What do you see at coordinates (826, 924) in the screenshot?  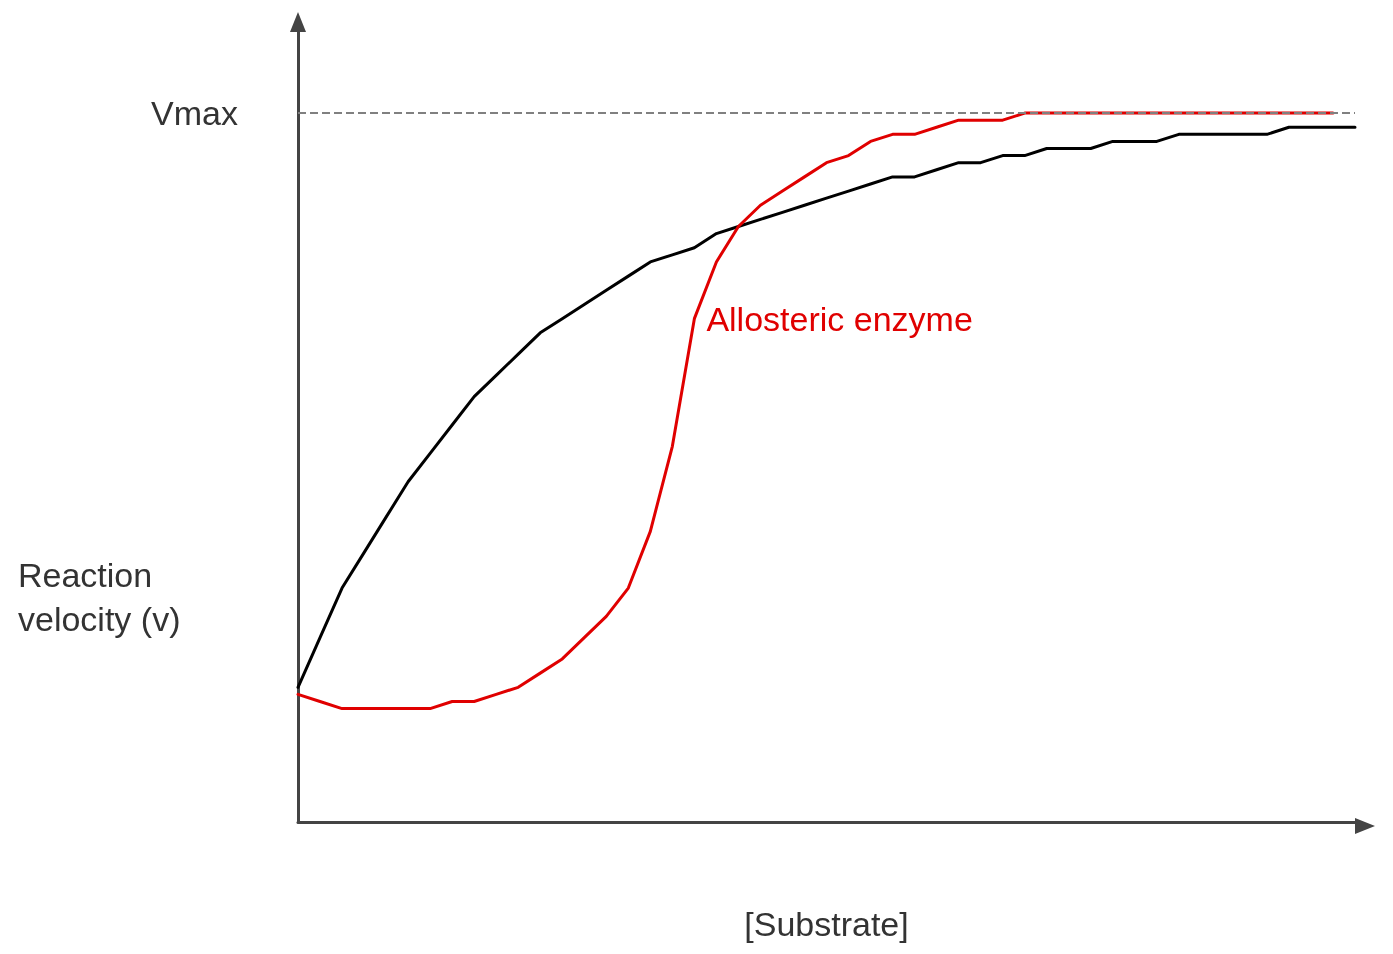 I see `x-axis-title: [Substrate]` at bounding box center [826, 924].